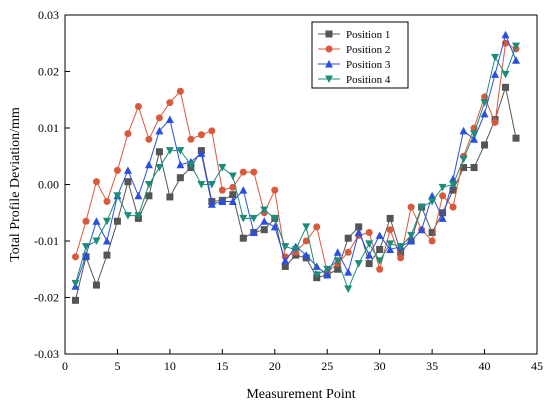  Describe the element at coordinates (48, 185) in the screenshot. I see `y-tick-label: 0.00` at that location.